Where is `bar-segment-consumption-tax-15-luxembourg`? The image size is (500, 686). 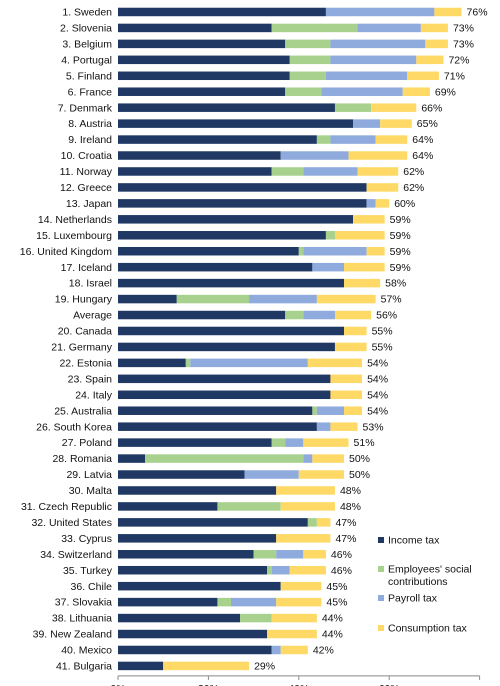 bar-segment-consumption-tax-15-luxembourg is located at coordinates (359, 235).